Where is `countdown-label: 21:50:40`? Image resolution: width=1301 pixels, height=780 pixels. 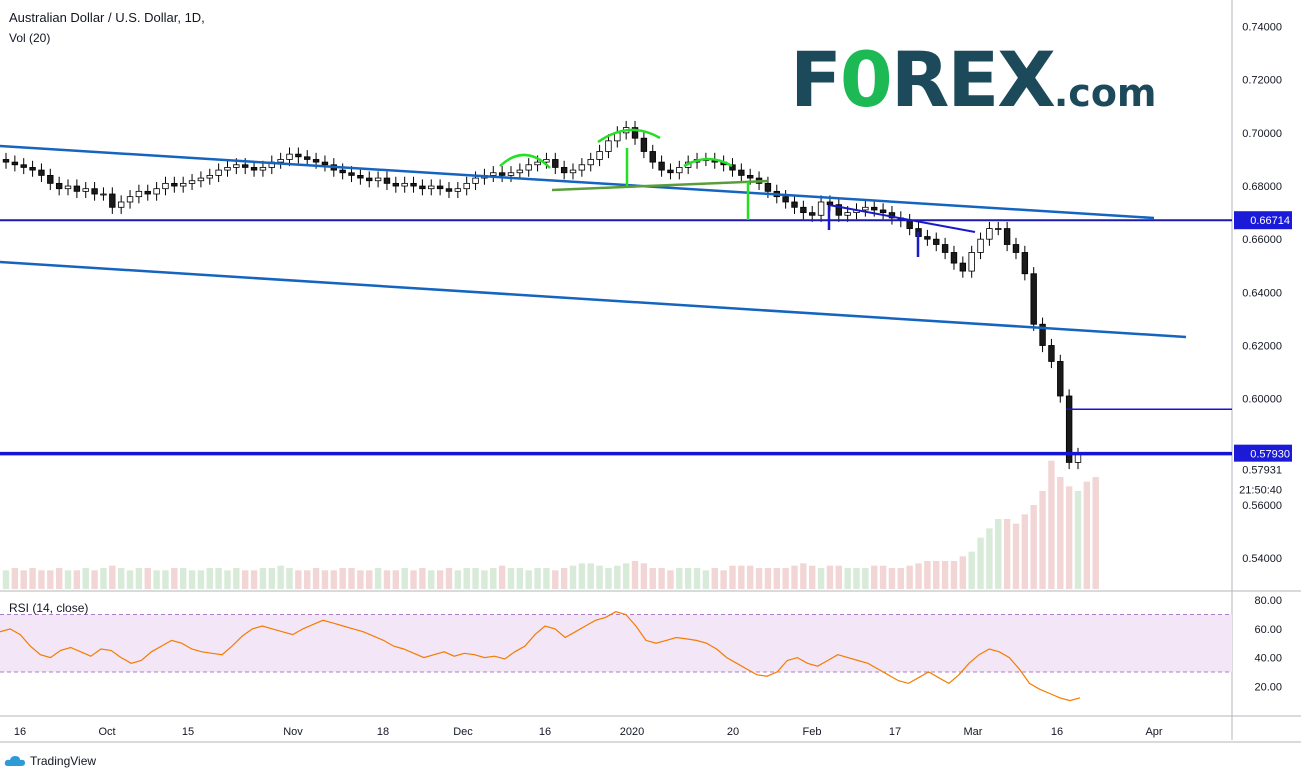 countdown-label: 21:50:40 is located at coordinates (1260, 491).